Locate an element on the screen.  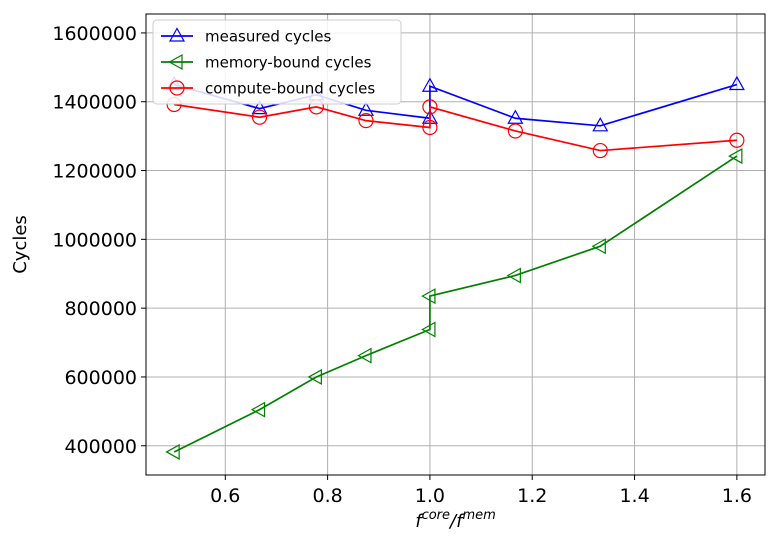
legend-item: measured cycles is located at coordinates (246, 36).